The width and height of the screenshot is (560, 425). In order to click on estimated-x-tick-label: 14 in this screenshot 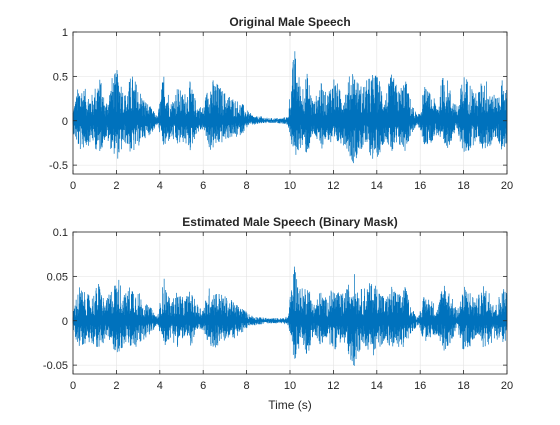, I will do `click(377, 386)`.